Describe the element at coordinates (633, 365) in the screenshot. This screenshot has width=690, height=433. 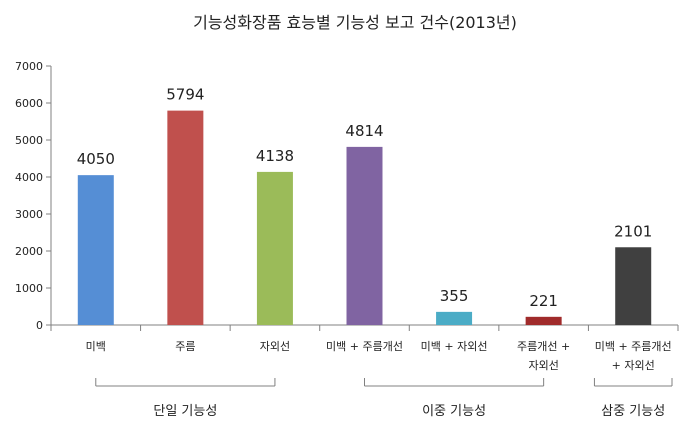
I see `category-label: + 자외선` at that location.